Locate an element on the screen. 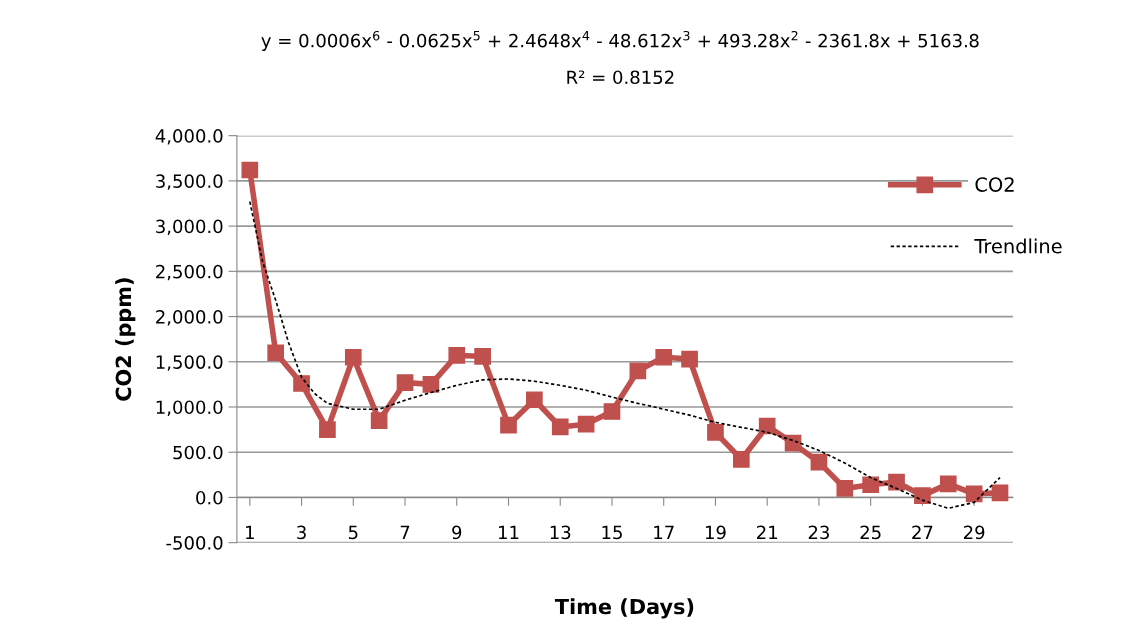  x-tick-label: 3 is located at coordinates (301, 532).